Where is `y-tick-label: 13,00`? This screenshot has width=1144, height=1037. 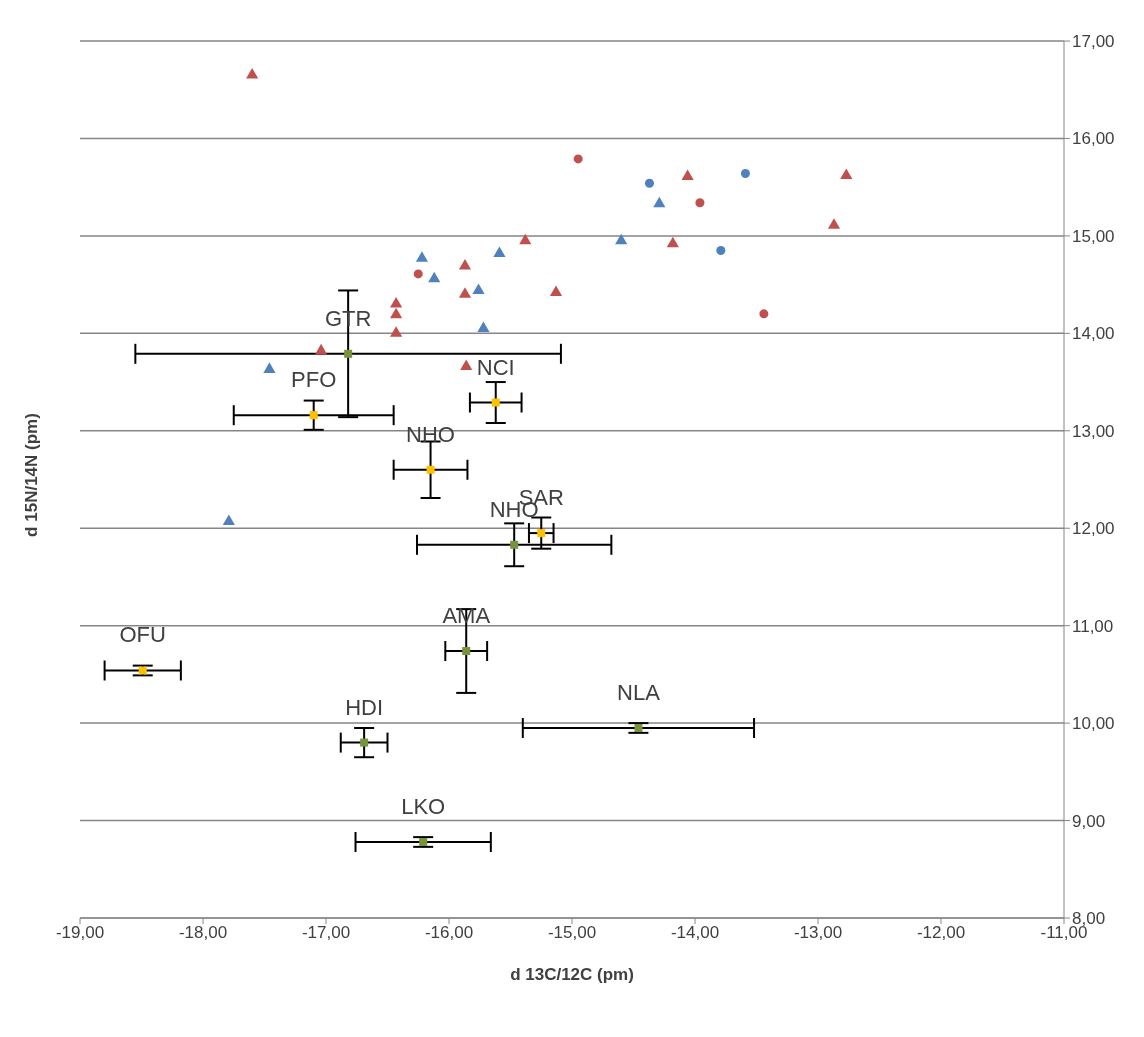 y-tick-label: 13,00 is located at coordinates (1093, 431).